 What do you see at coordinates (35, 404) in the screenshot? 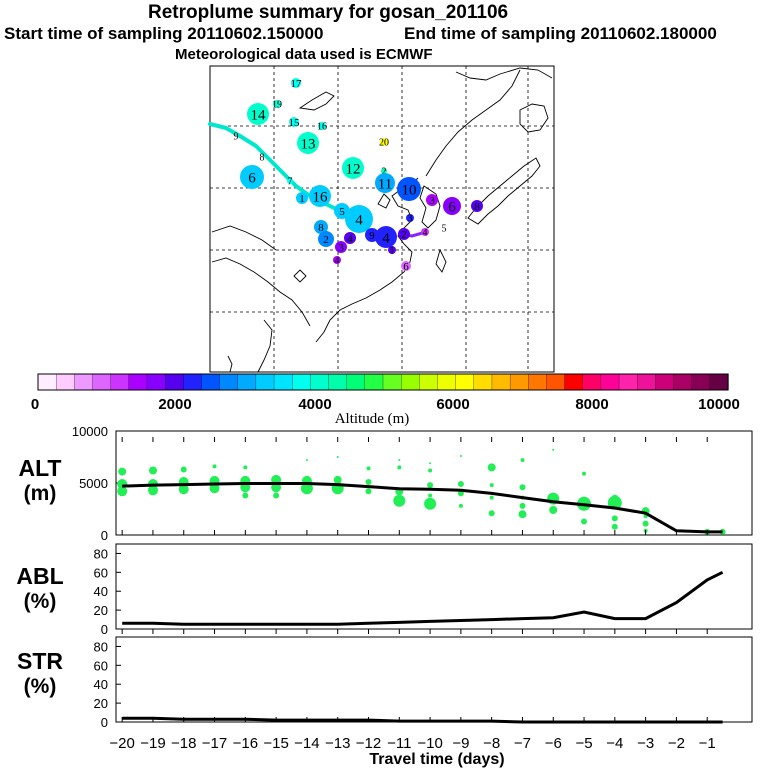
I see `colorbar-tick: 0` at bounding box center [35, 404].